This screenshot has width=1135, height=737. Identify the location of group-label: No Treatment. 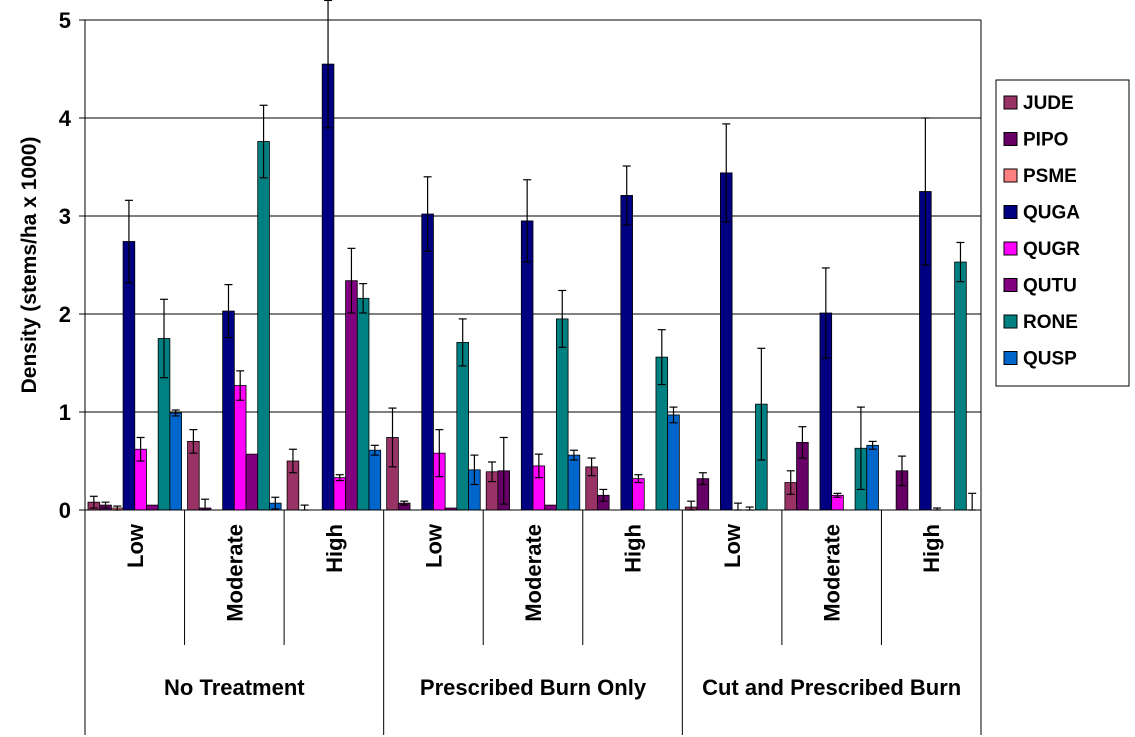
(234, 687).